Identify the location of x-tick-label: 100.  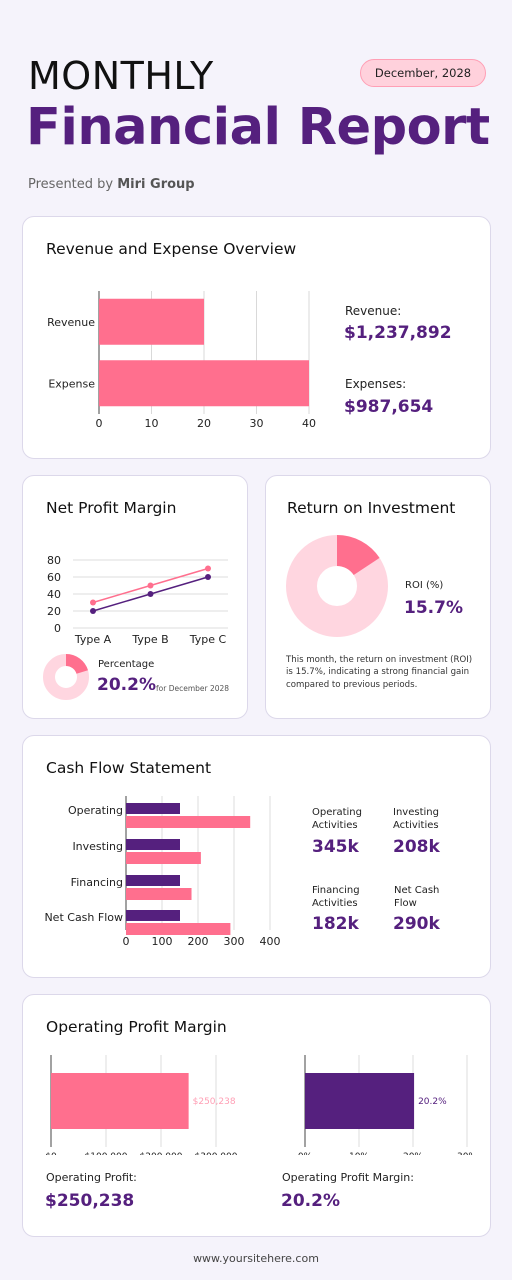
(162, 941).